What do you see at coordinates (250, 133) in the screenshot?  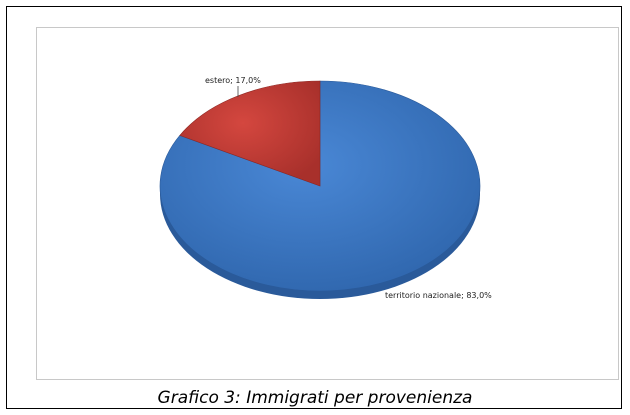 I see `pie-slice-estero` at bounding box center [250, 133].